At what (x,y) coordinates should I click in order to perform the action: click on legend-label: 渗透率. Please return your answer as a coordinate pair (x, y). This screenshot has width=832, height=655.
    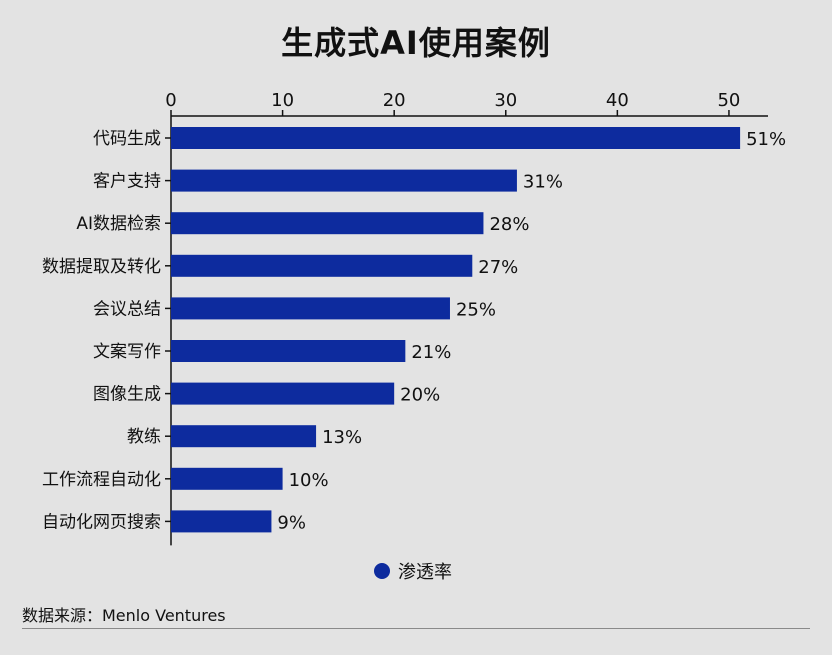
    Looking at the image, I should click on (425, 572).